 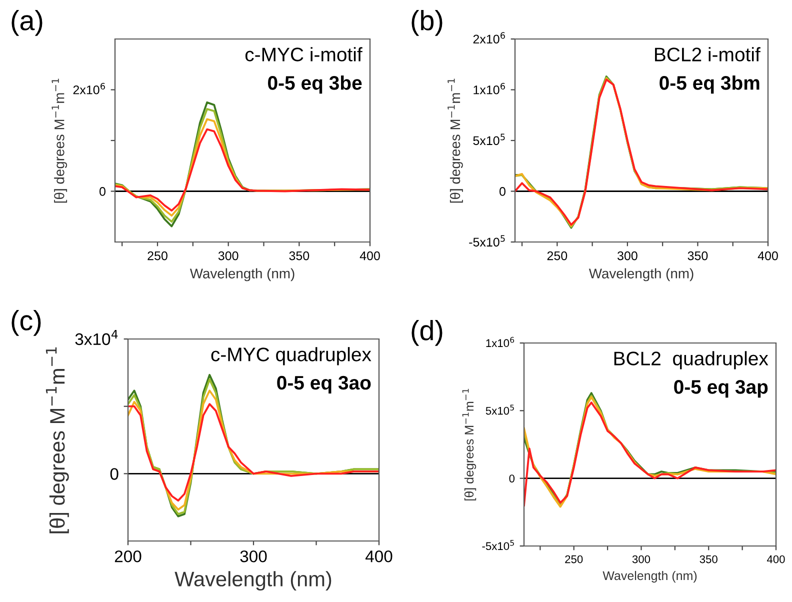 What do you see at coordinates (721, 389) in the screenshot?
I see `annotation: 0-5 eq 3ap` at bounding box center [721, 389].